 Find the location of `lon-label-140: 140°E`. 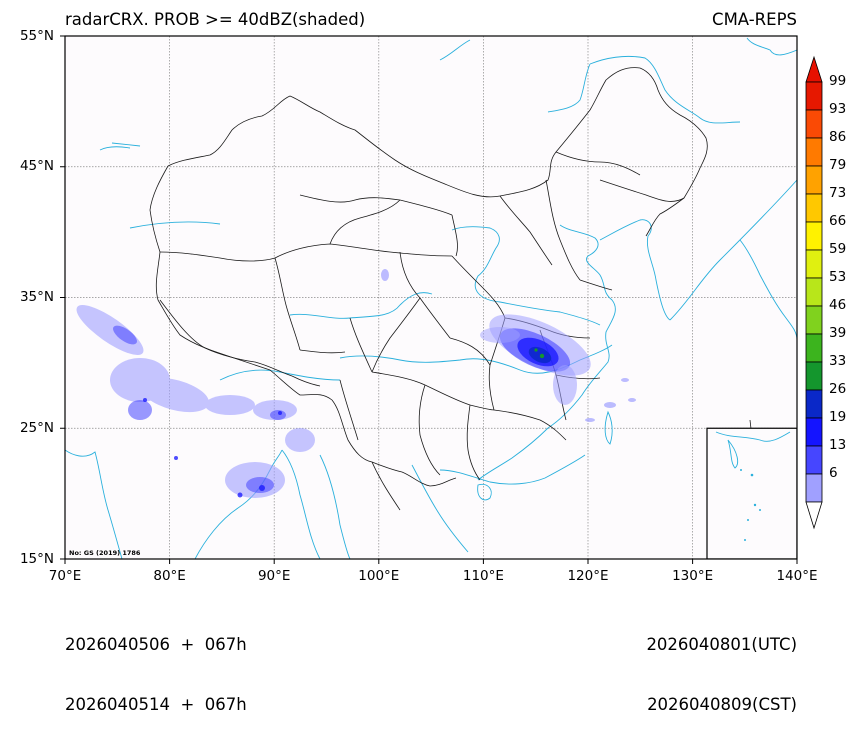

lon-label-140: 140°E is located at coordinates (797, 576).